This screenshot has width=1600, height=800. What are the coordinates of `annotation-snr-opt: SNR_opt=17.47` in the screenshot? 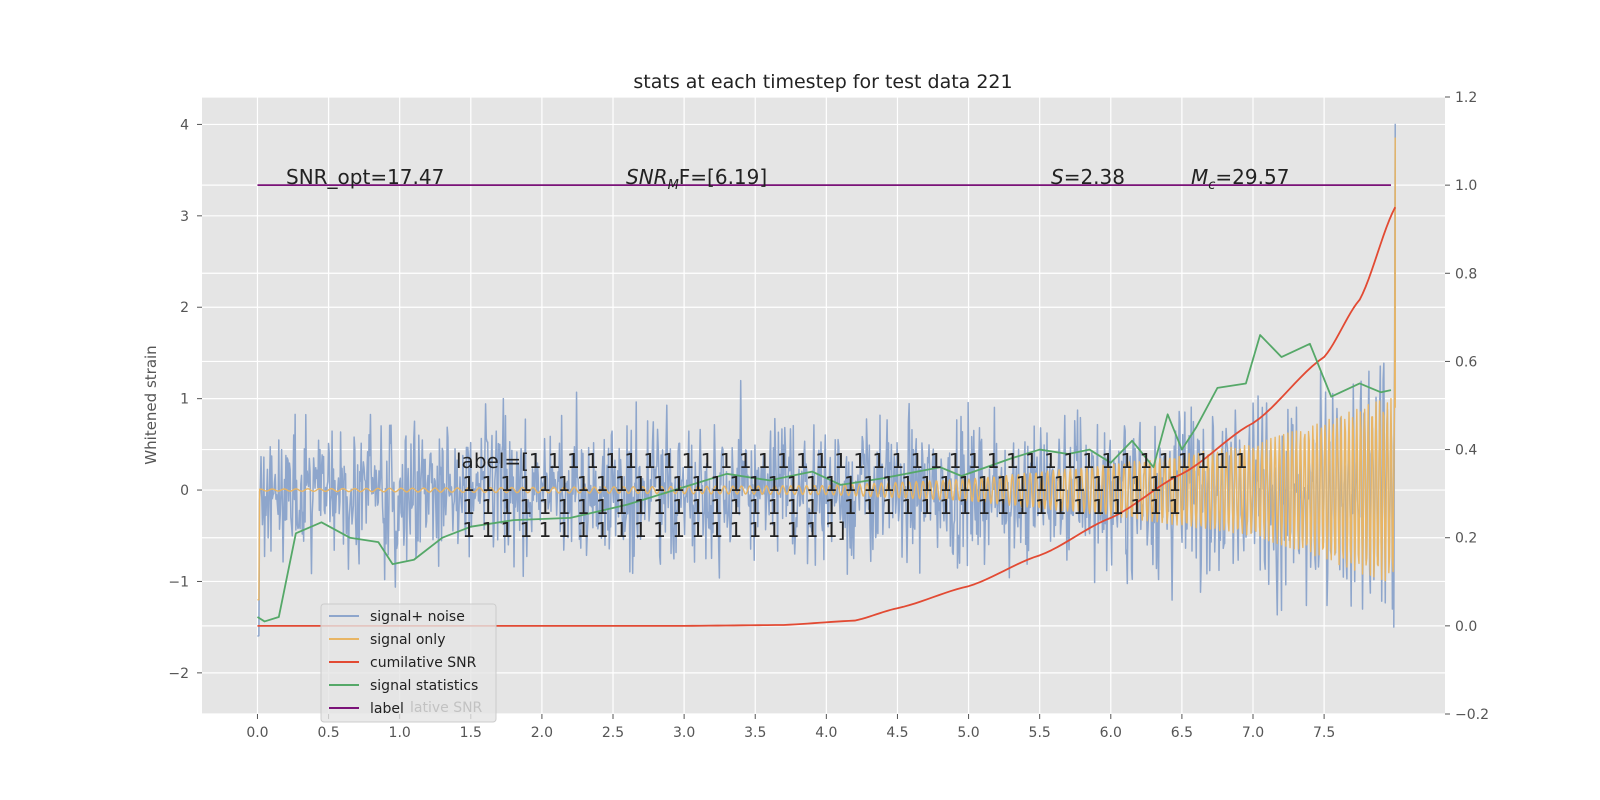 It's located at (365, 177).